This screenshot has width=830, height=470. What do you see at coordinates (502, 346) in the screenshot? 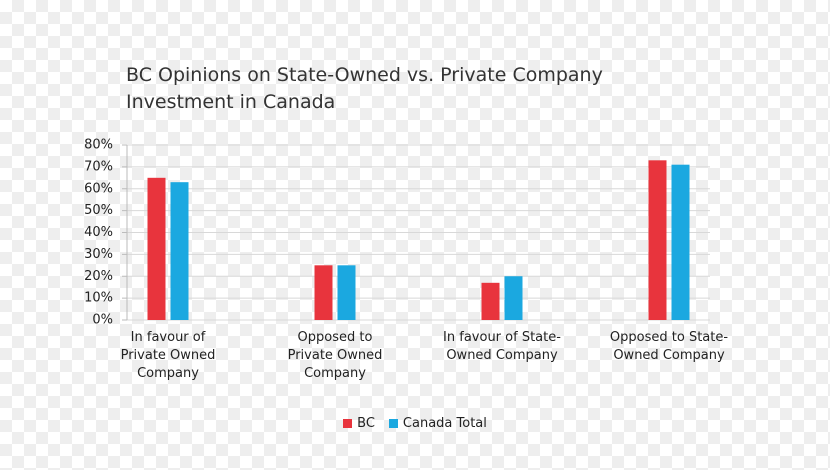
I see `x-tick-label: In favour of State-Owned Company` at bounding box center [502, 346].